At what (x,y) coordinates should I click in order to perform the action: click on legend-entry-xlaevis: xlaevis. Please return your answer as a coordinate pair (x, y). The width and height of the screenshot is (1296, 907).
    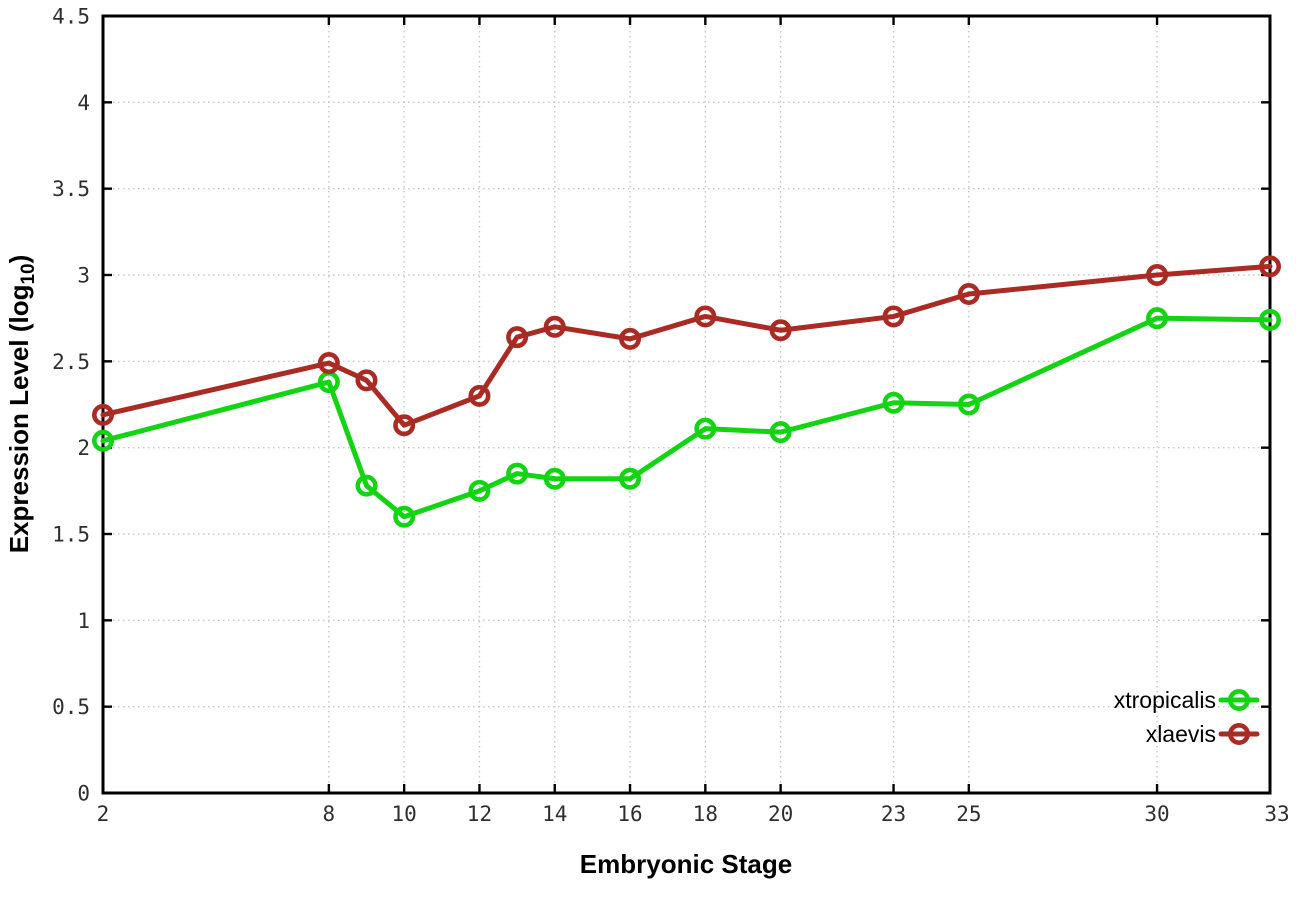
    Looking at the image, I should click on (1203, 734).